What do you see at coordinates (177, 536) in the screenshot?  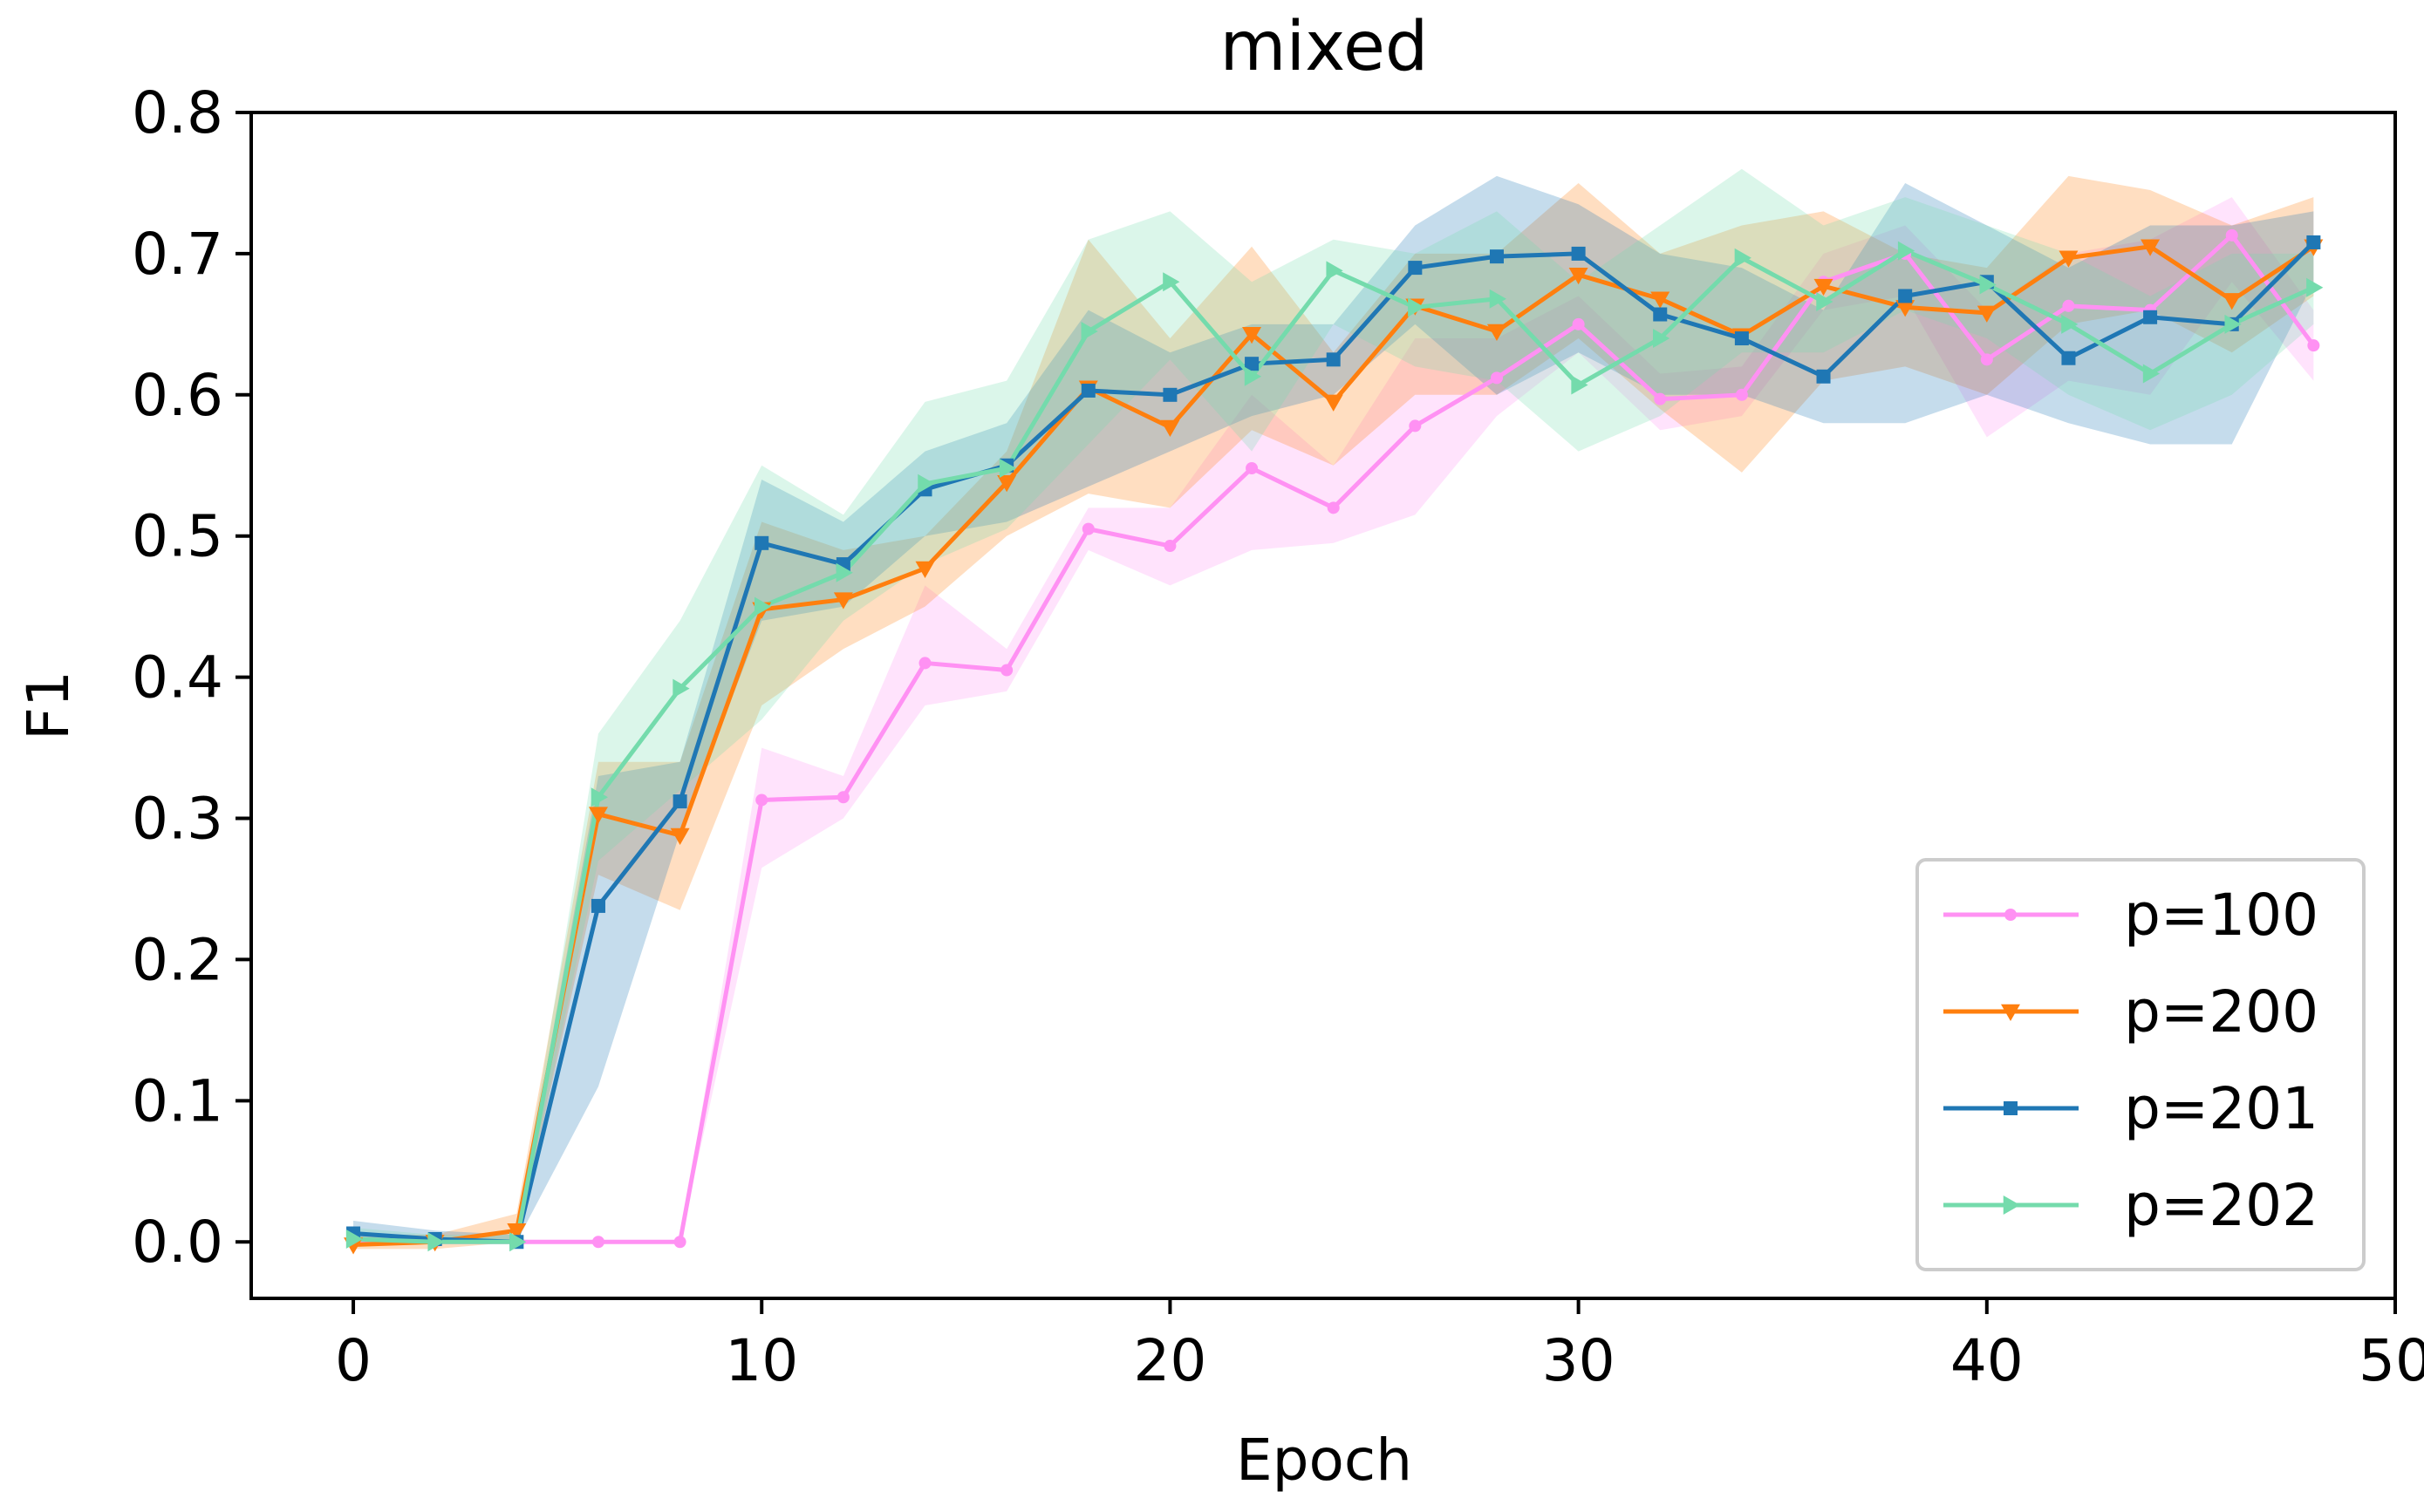 I see `y-tick-label: 0.5` at bounding box center [177, 536].